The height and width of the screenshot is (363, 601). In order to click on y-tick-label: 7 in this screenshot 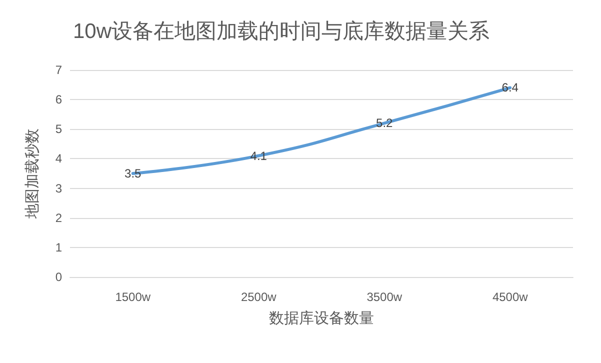, I will do `click(58, 70)`.